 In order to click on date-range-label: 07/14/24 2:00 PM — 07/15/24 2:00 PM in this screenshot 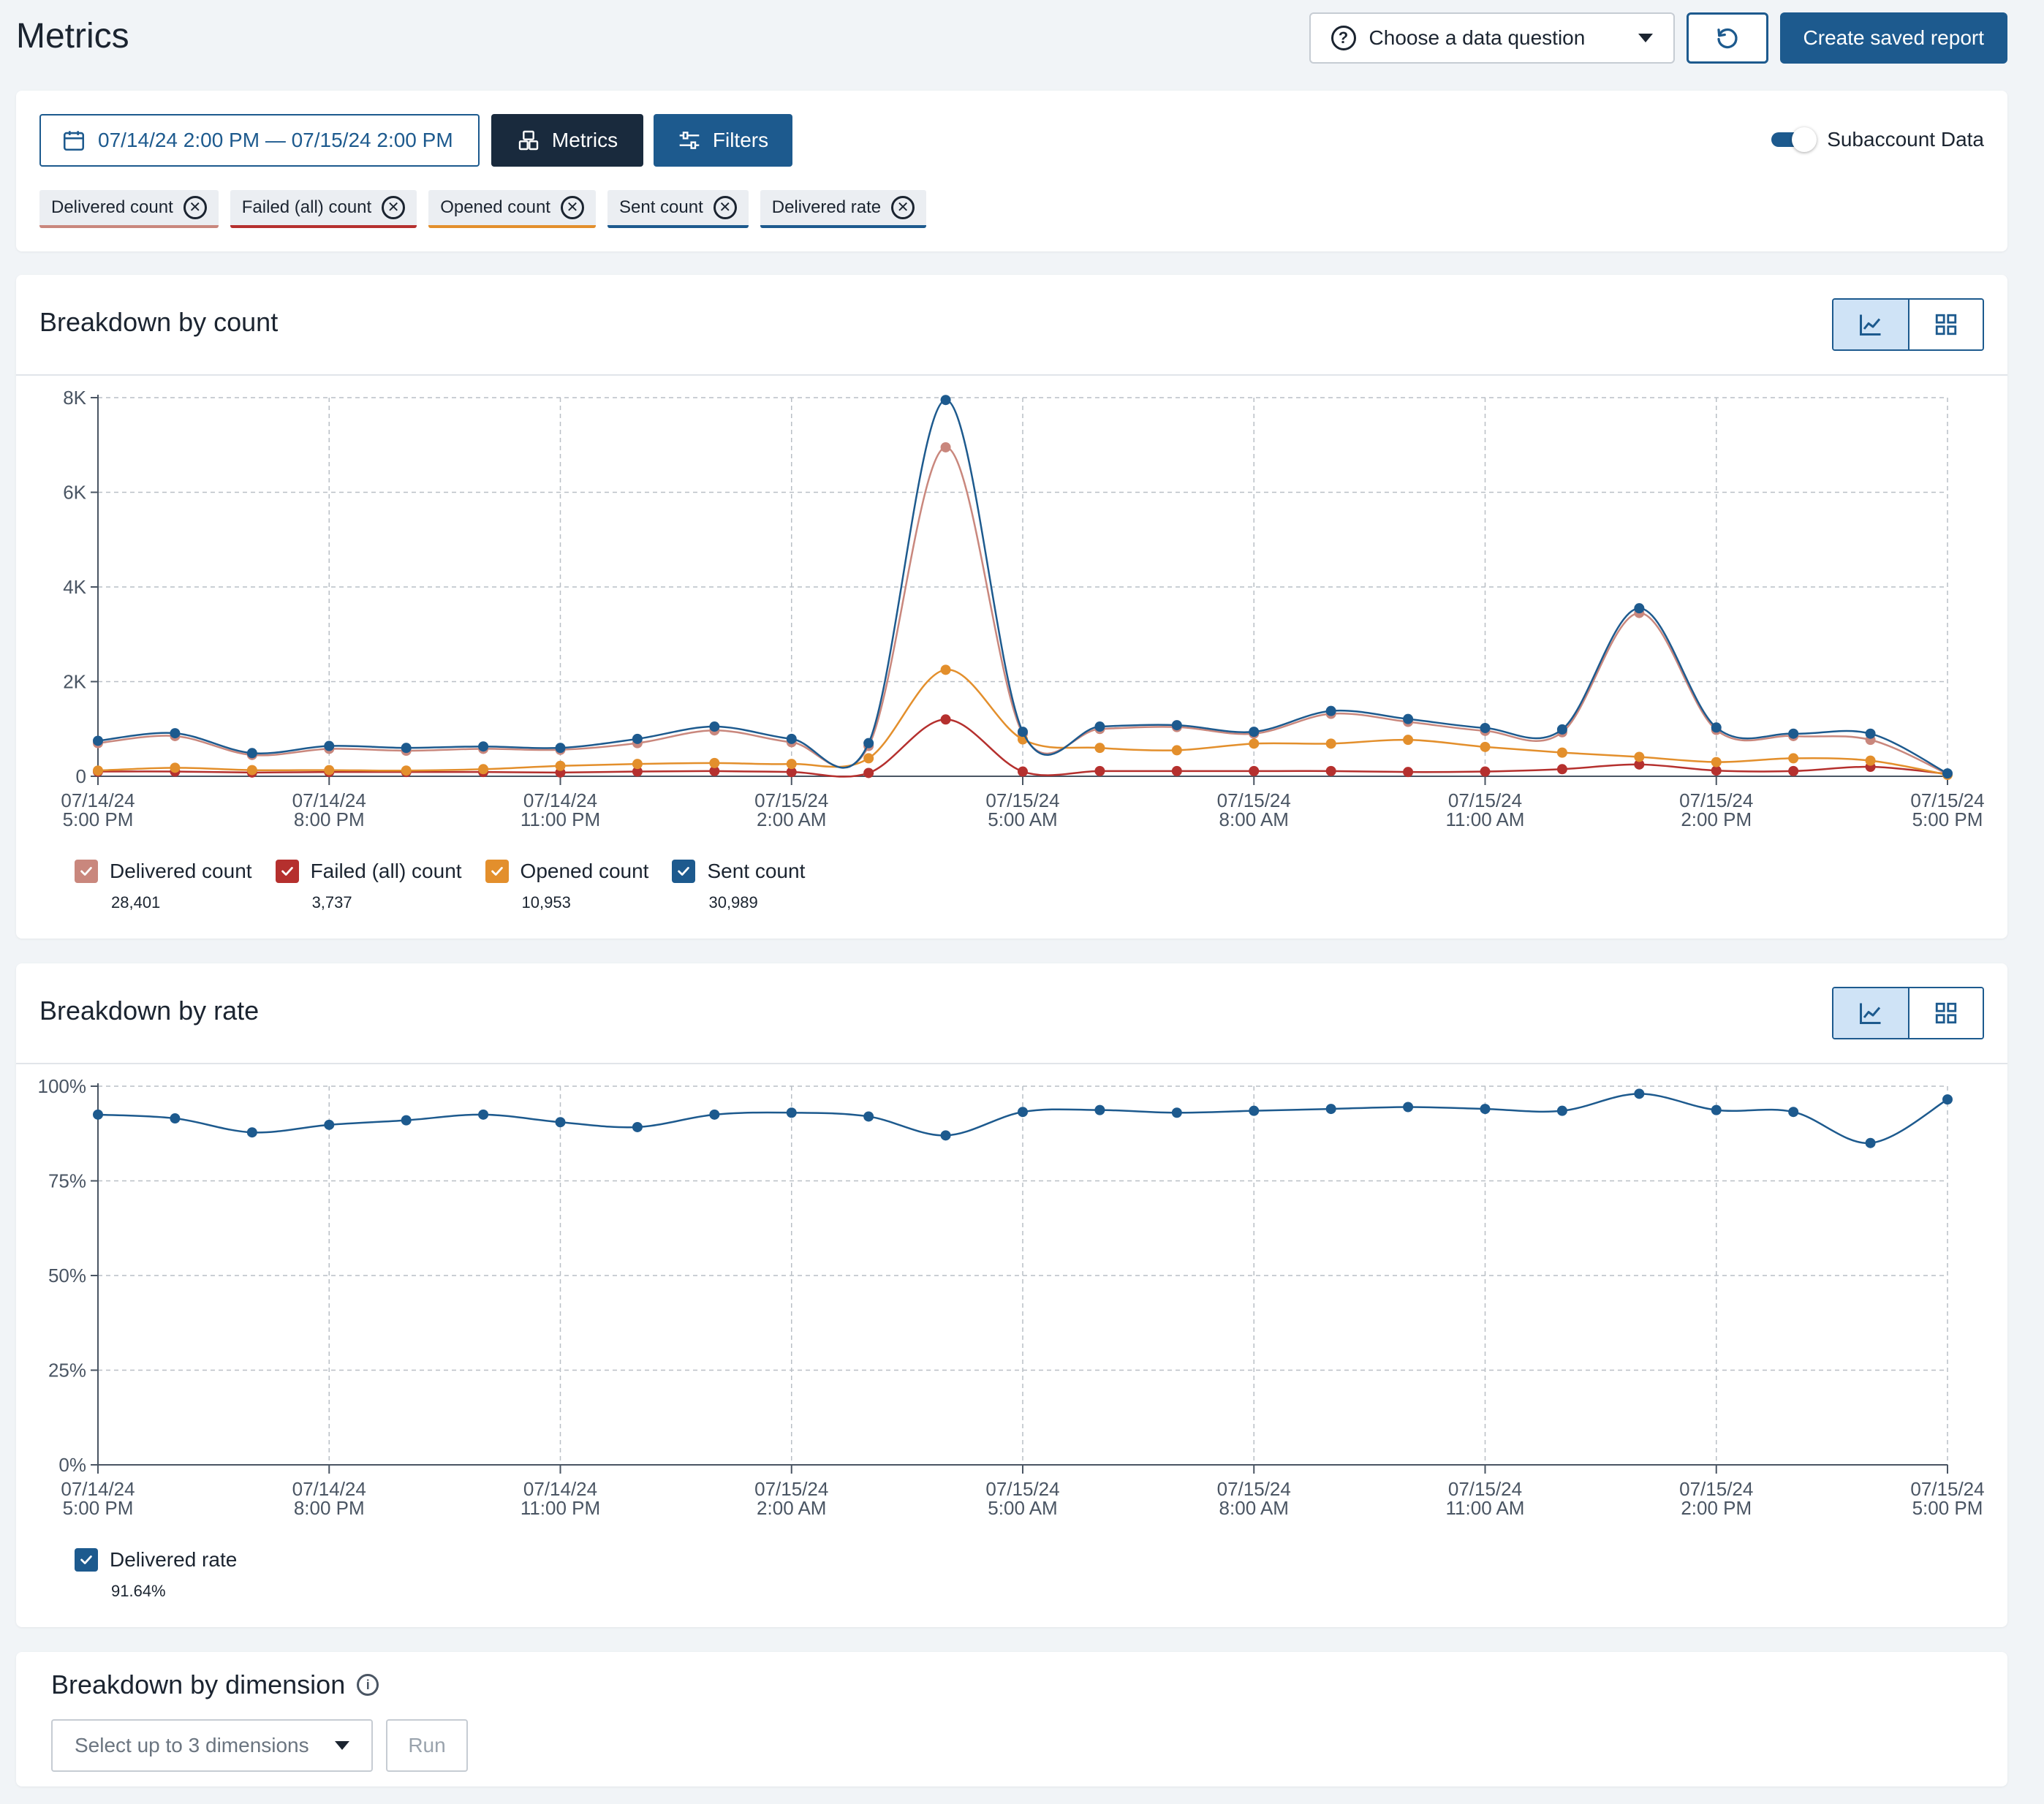, I will do `click(276, 140)`.